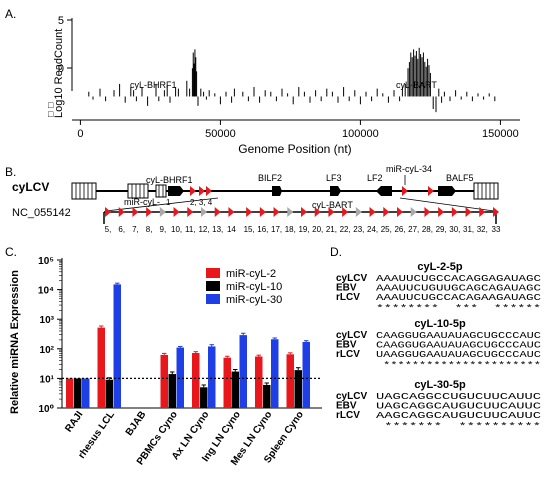 This screenshot has width=550, height=489. Describe the element at coordinates (384, 191) in the screenshot. I see `gene-lf2` at that location.